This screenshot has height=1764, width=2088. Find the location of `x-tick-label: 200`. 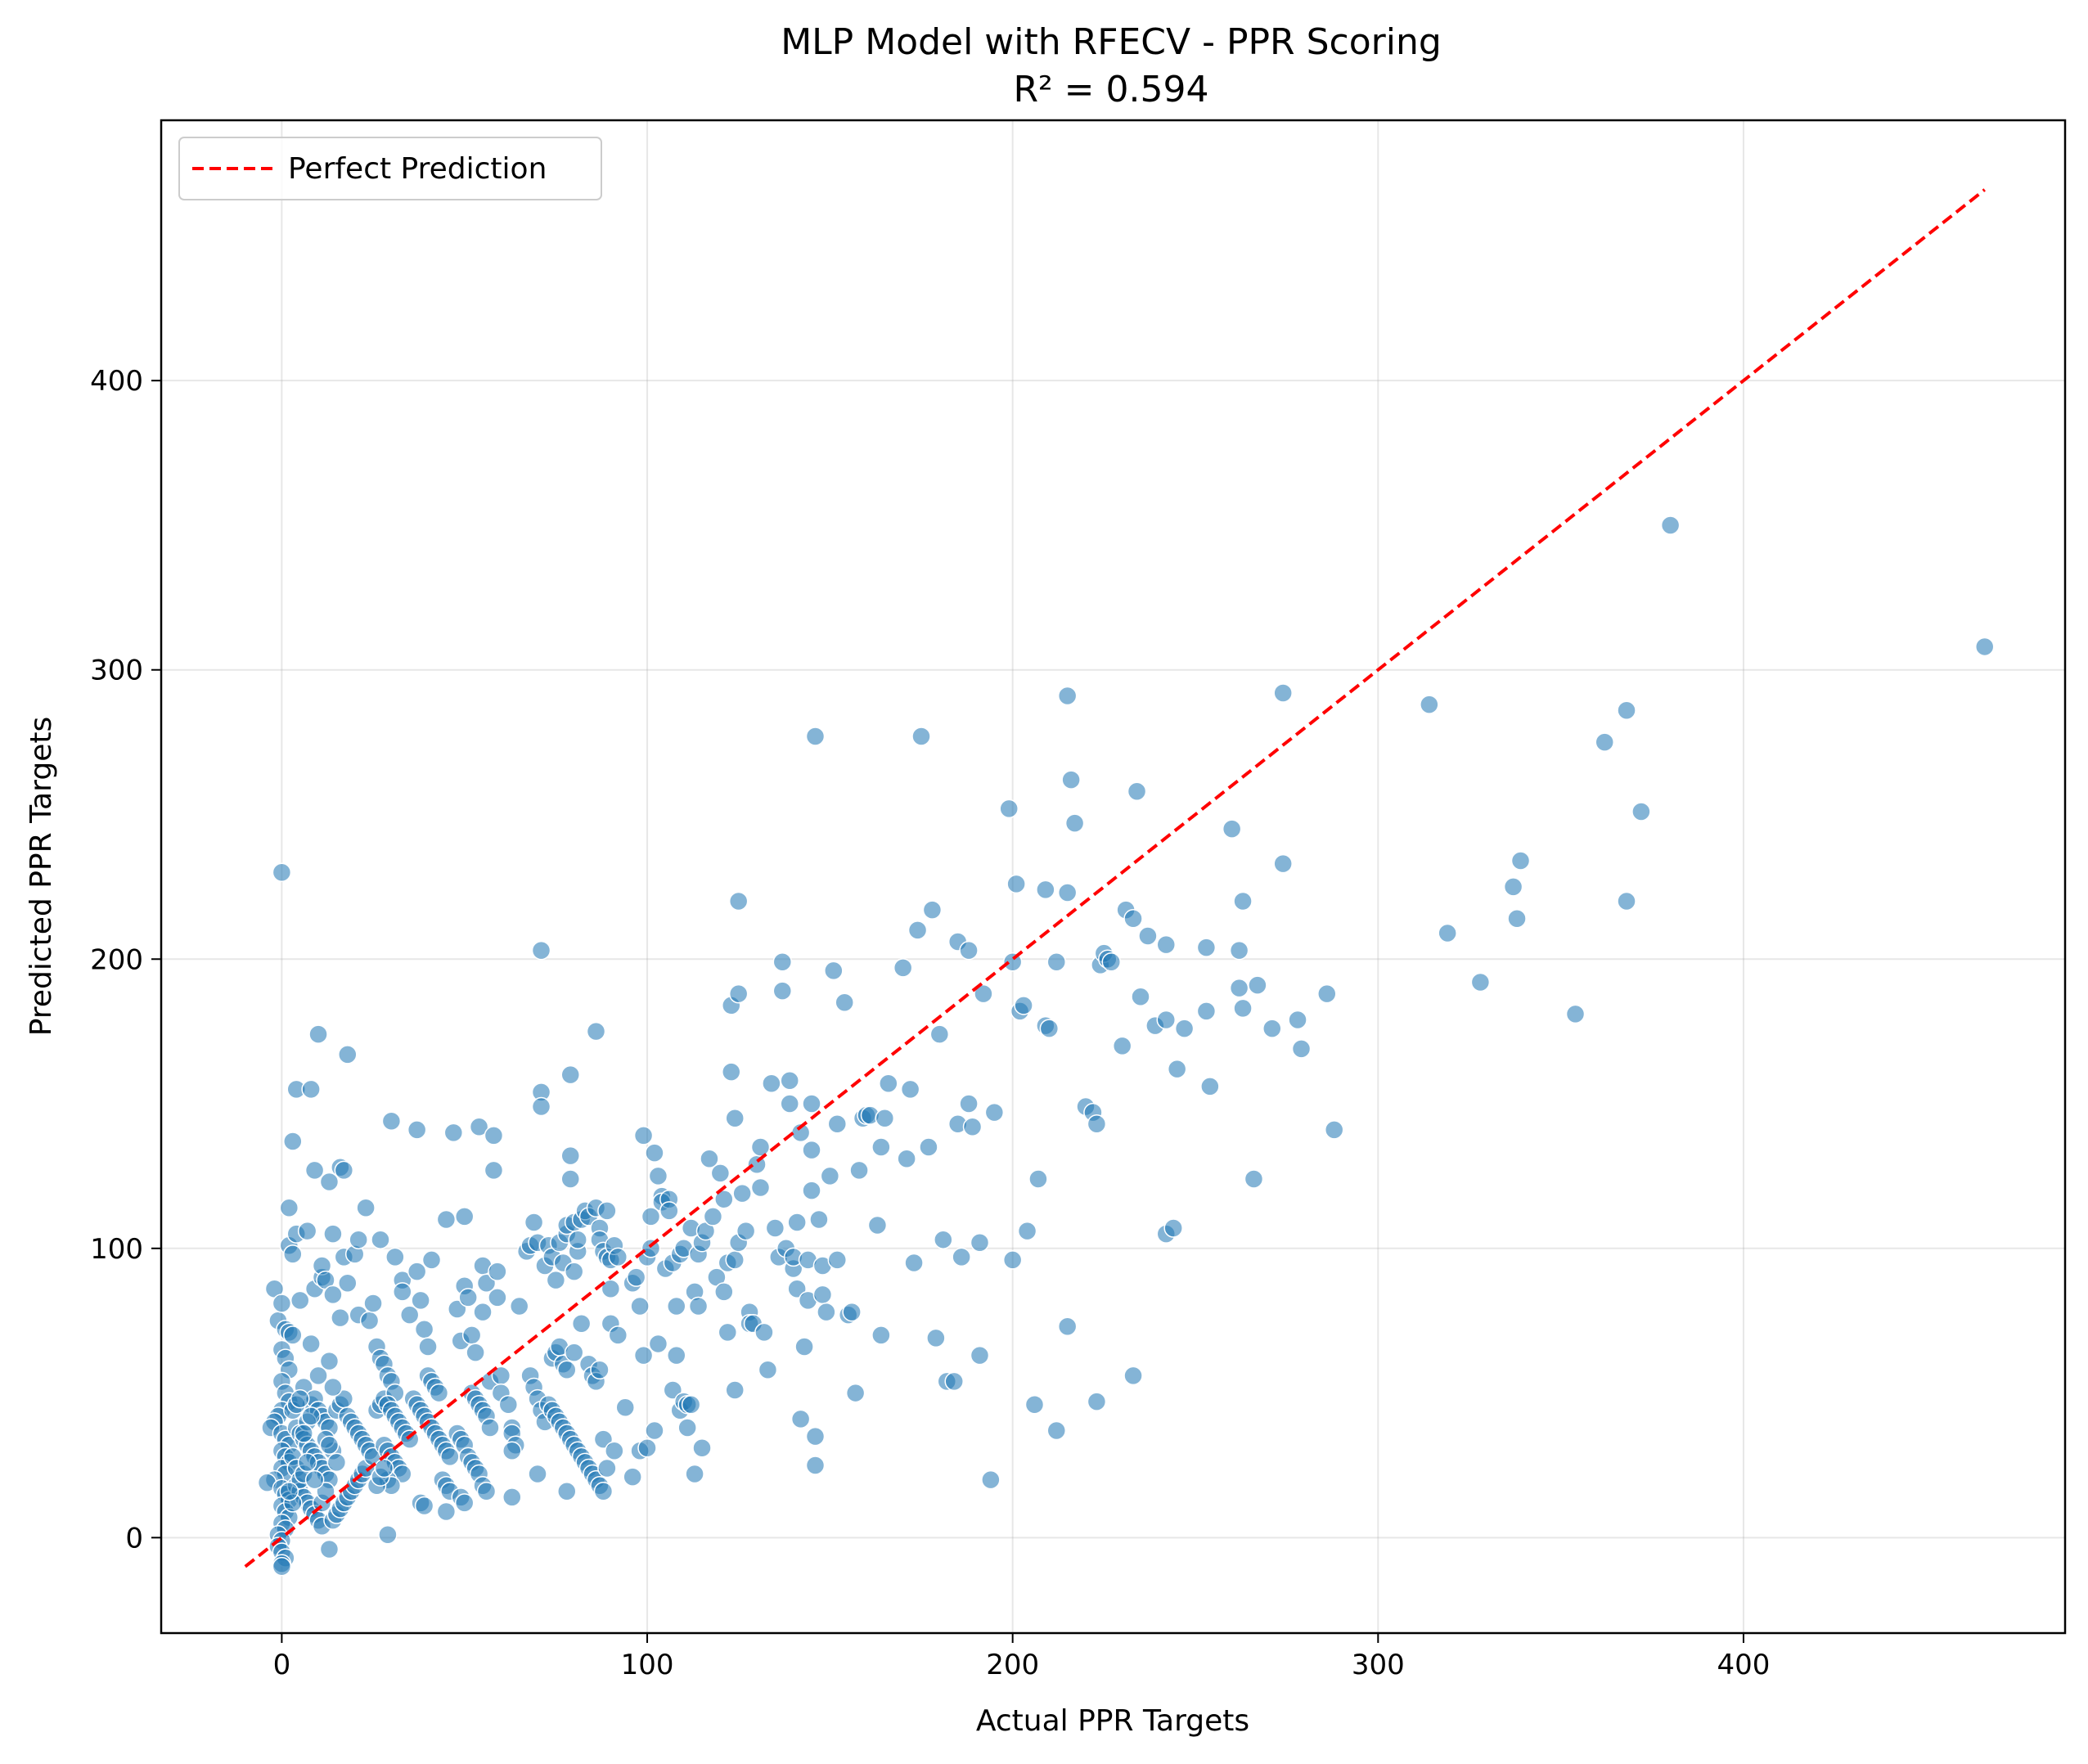

x-tick-label: 200 is located at coordinates (1013, 1665).